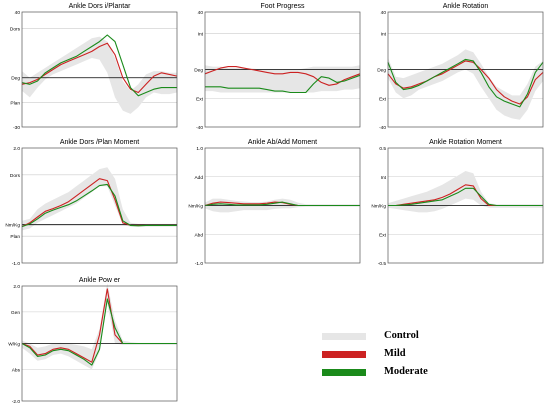  I want to click on legend-item-mild: Mild, so click(422, 354).